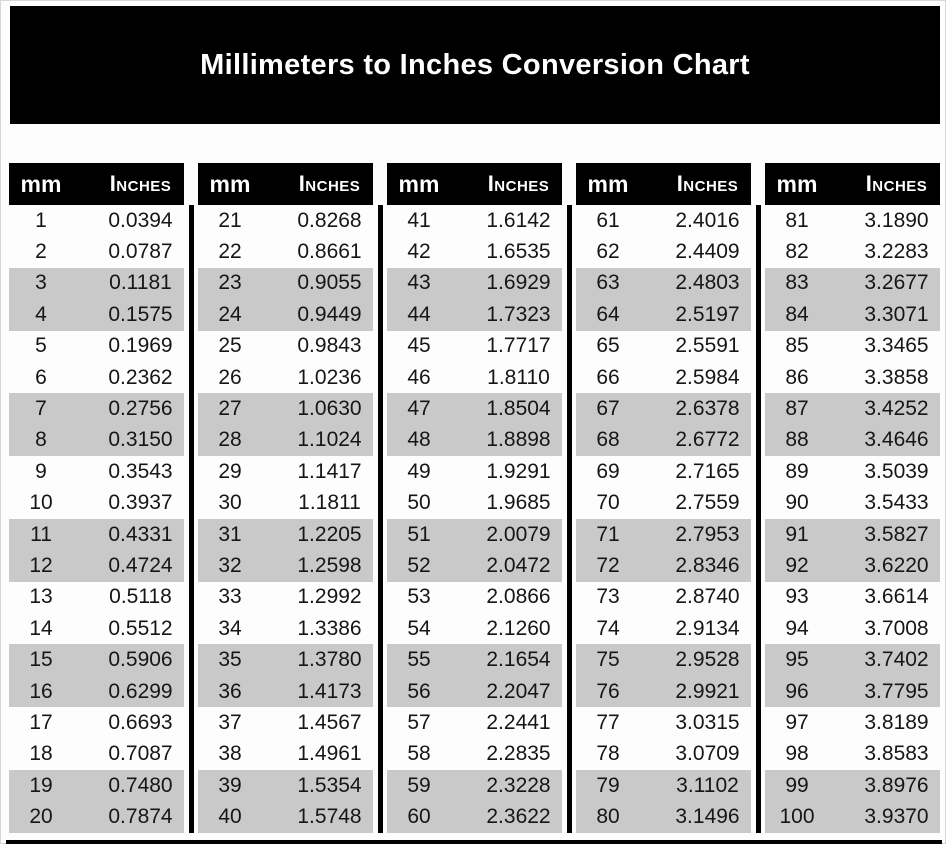 This screenshot has height=844, width=946. What do you see at coordinates (797, 691) in the screenshot?
I see `mm-value-cell: 96` at bounding box center [797, 691].